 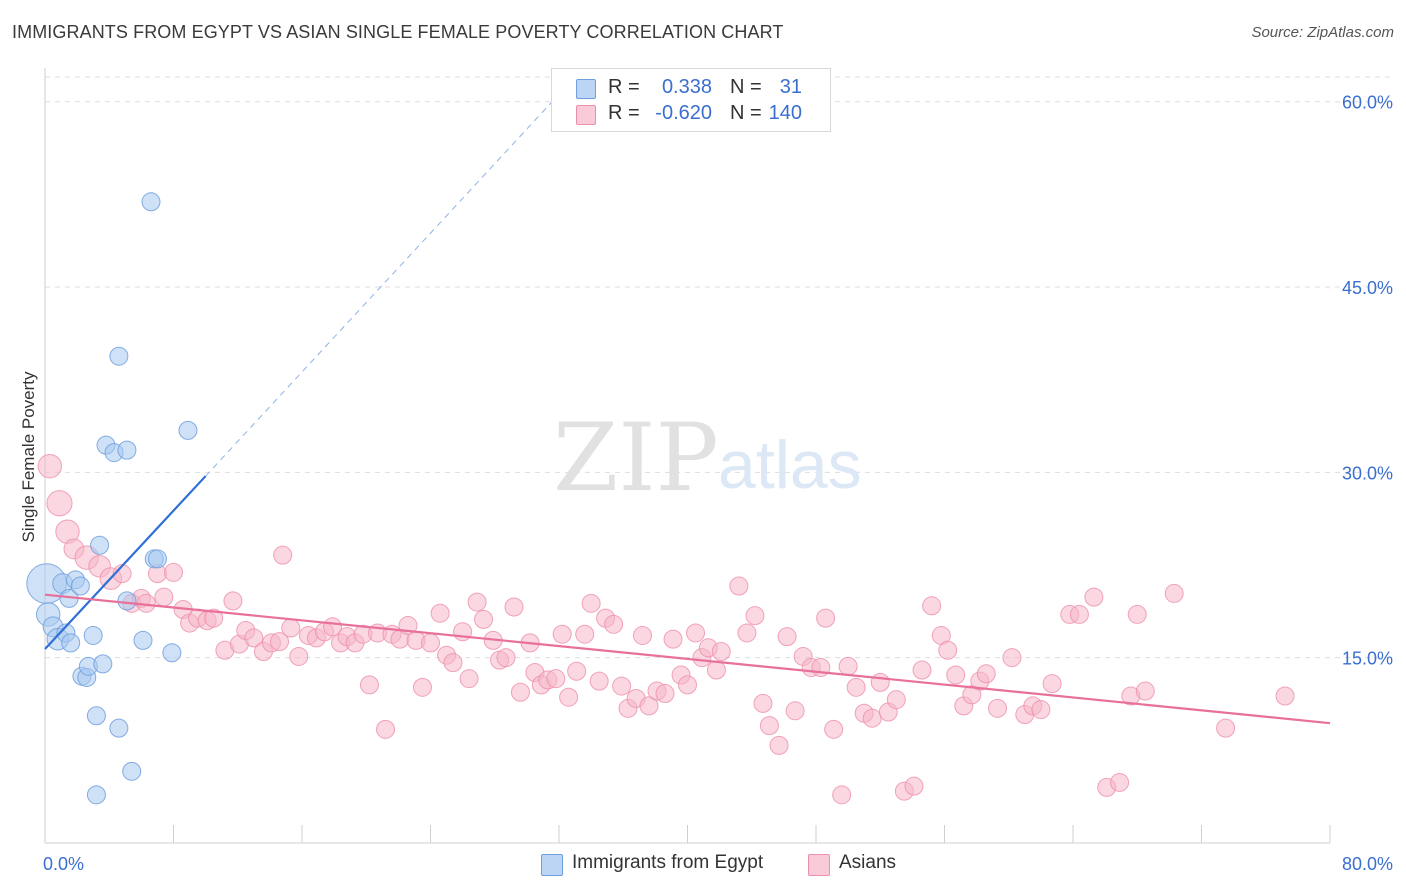 I want to click on x-tick-label: 0.0%, so click(x=63, y=864).